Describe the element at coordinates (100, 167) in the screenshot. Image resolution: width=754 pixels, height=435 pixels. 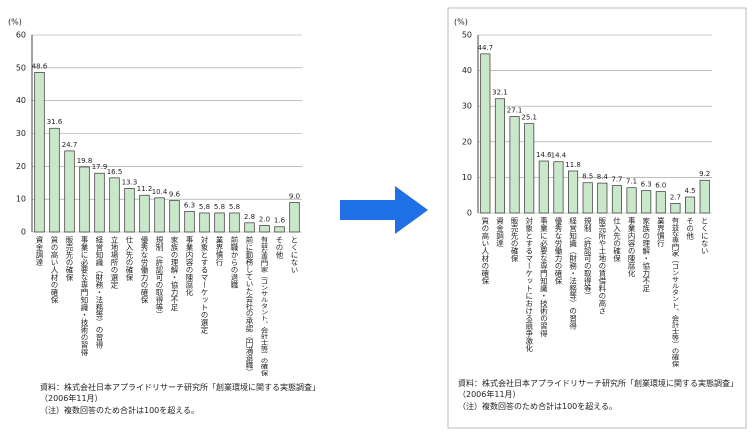
I see `value-label: 17.9` at that location.